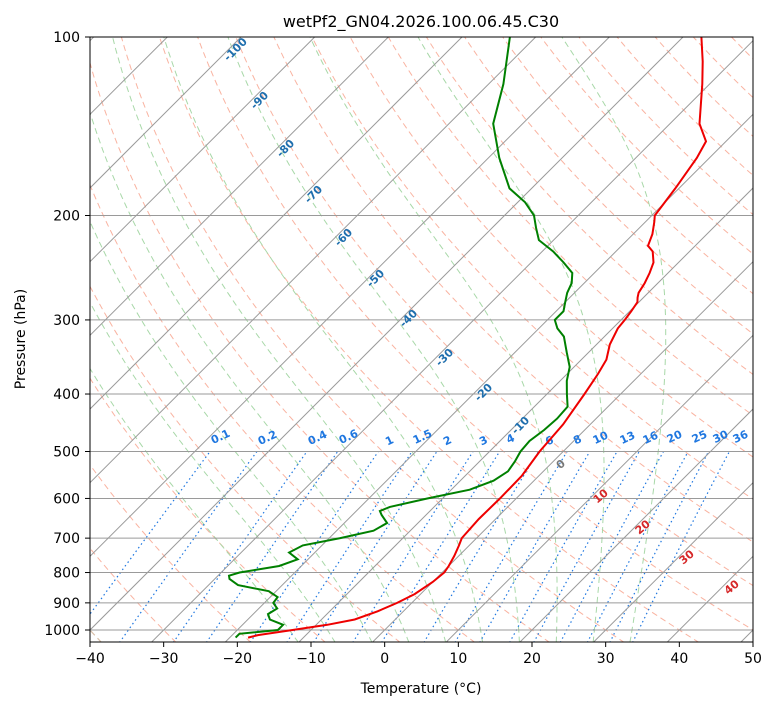  Describe the element at coordinates (66, 574) in the screenshot. I see `y-tick-label: 800` at that location.